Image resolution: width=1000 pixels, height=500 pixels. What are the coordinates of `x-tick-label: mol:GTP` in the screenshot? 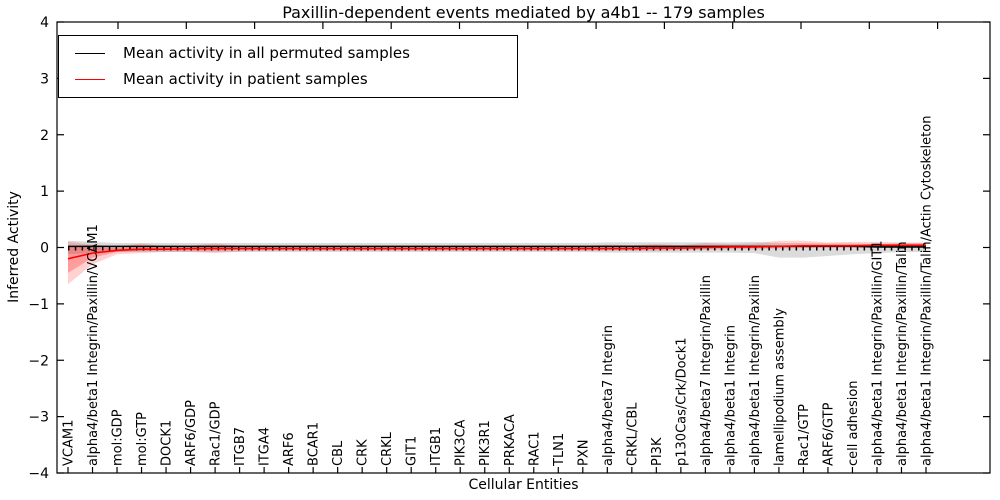 It's located at (142, 439).